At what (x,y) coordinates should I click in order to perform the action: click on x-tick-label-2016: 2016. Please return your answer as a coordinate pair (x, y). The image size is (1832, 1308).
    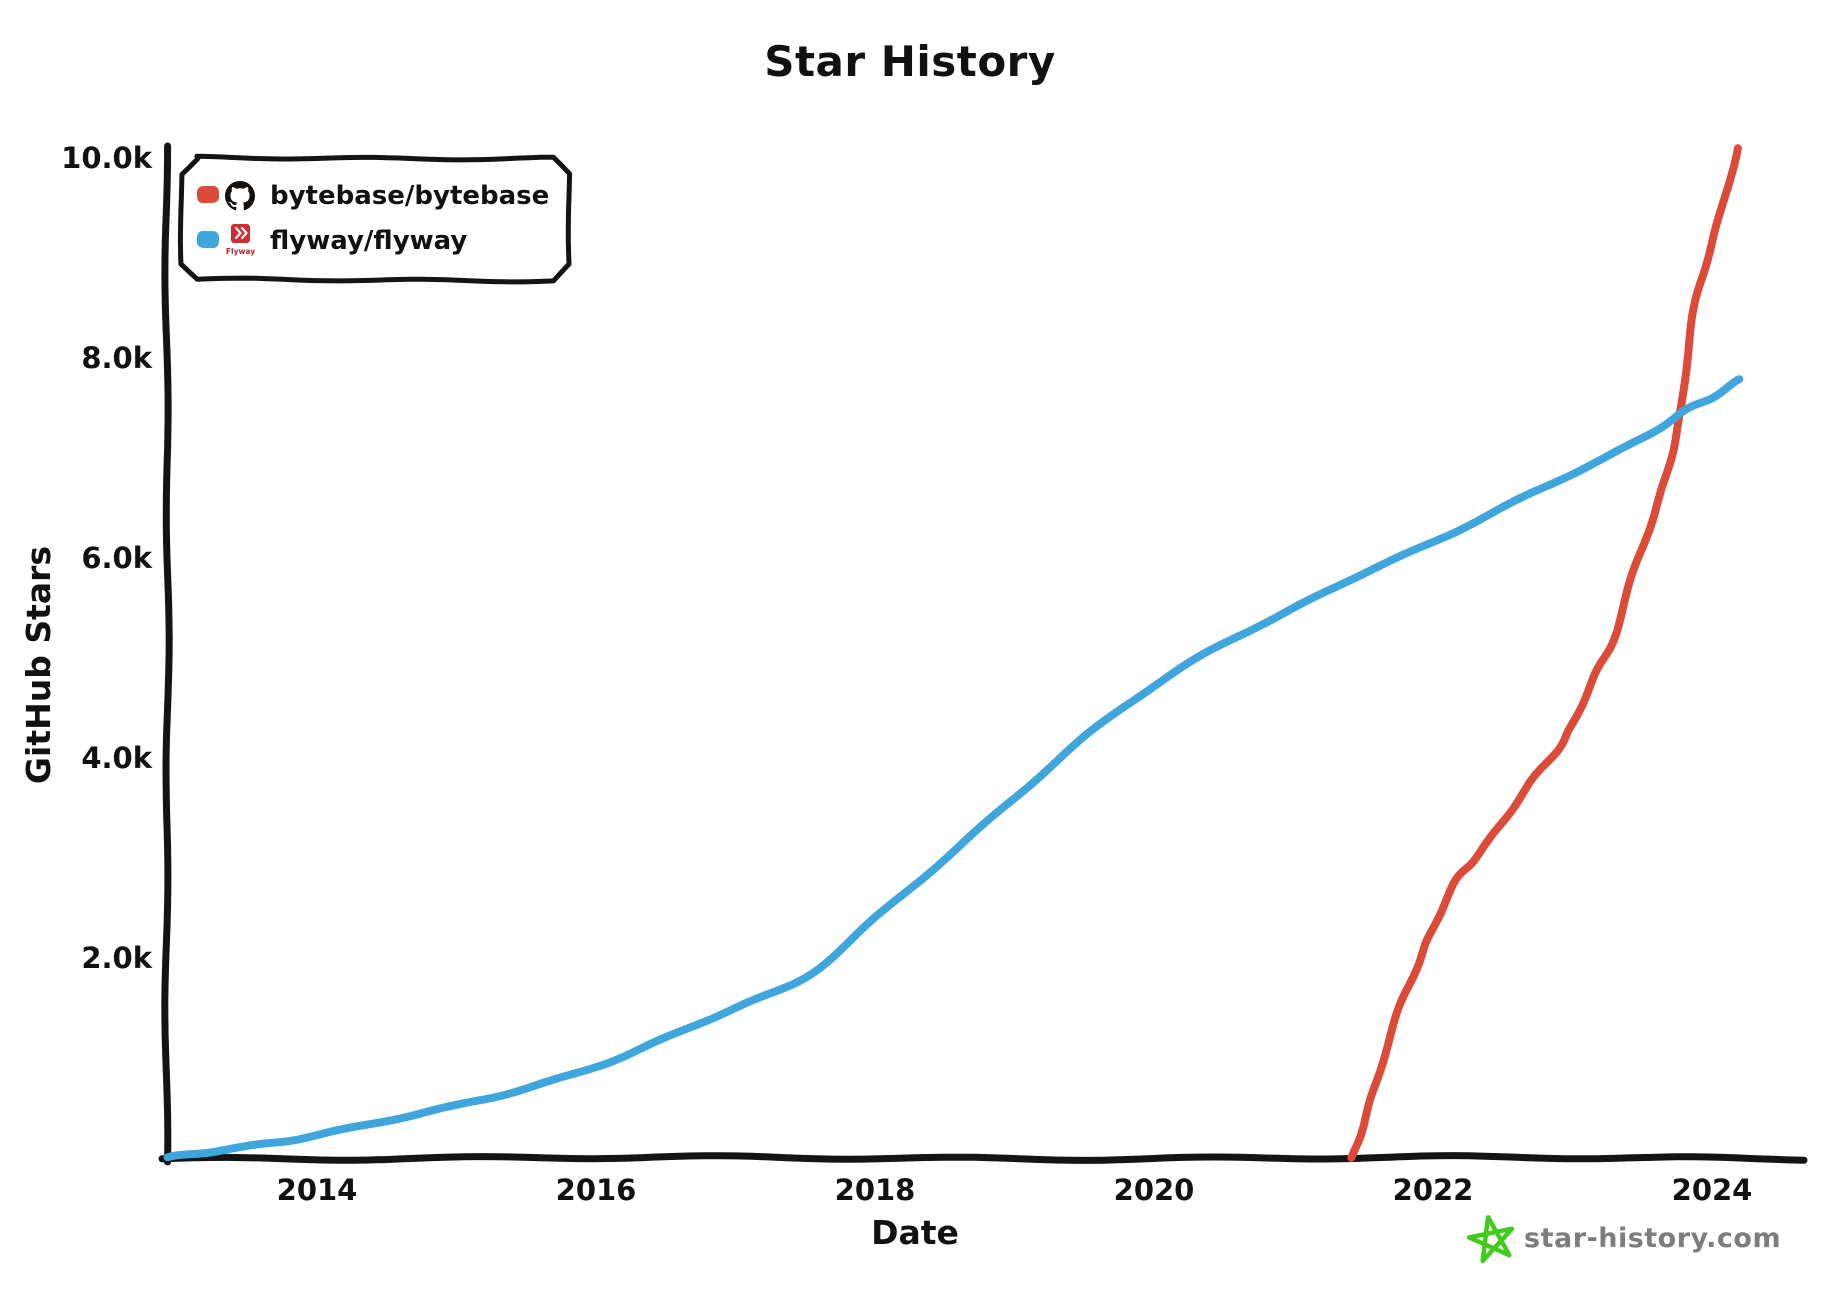
    Looking at the image, I should click on (596, 1190).